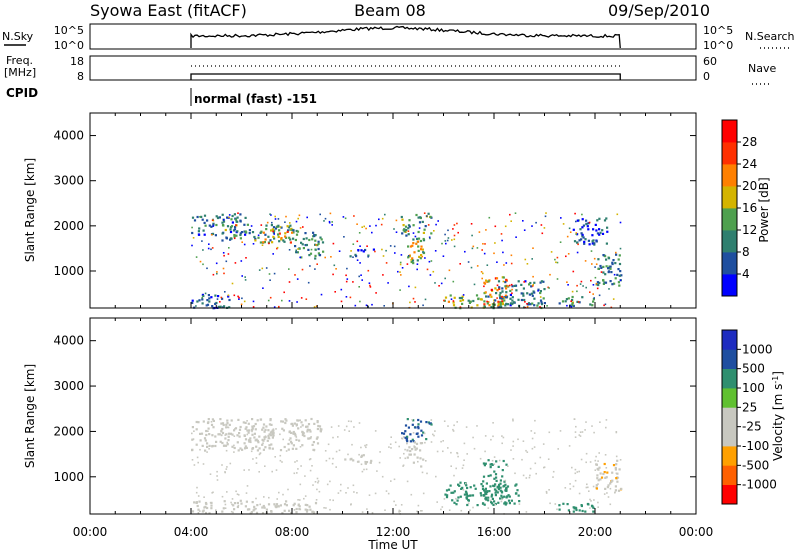 Image resolution: width=800 pixels, height=554 pixels. What do you see at coordinates (77, 61) in the screenshot?
I see `freq-tick-top: 18` at bounding box center [77, 61].